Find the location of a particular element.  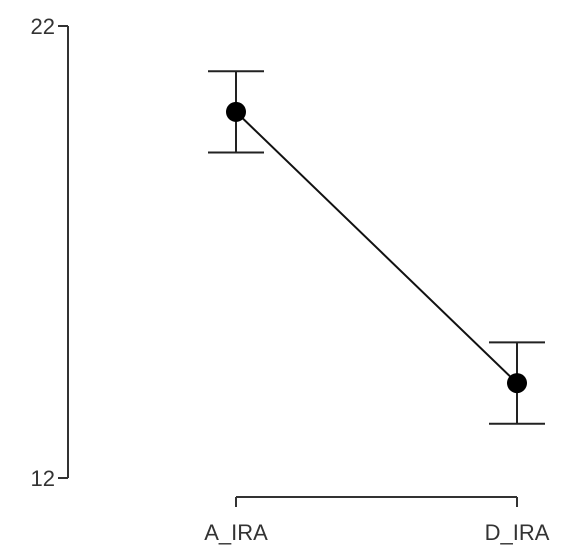

x-tick-label-A_IRA: A_IRA is located at coordinates (236, 532).